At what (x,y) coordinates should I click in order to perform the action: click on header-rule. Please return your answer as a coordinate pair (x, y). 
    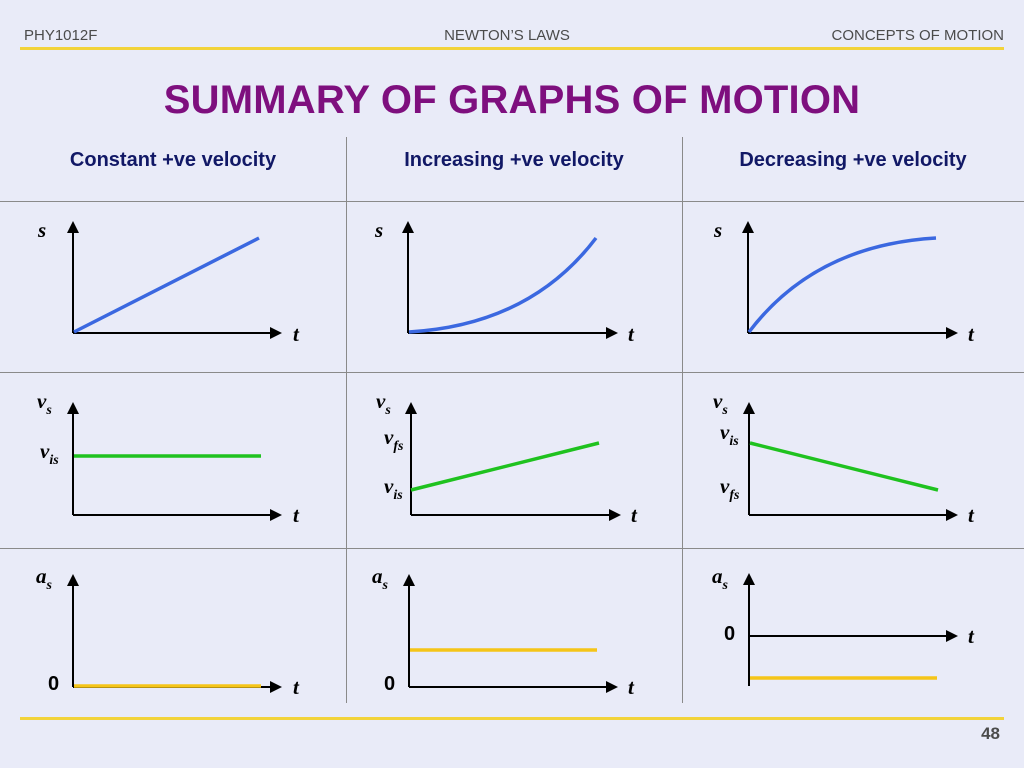
    Looking at the image, I should click on (512, 48).